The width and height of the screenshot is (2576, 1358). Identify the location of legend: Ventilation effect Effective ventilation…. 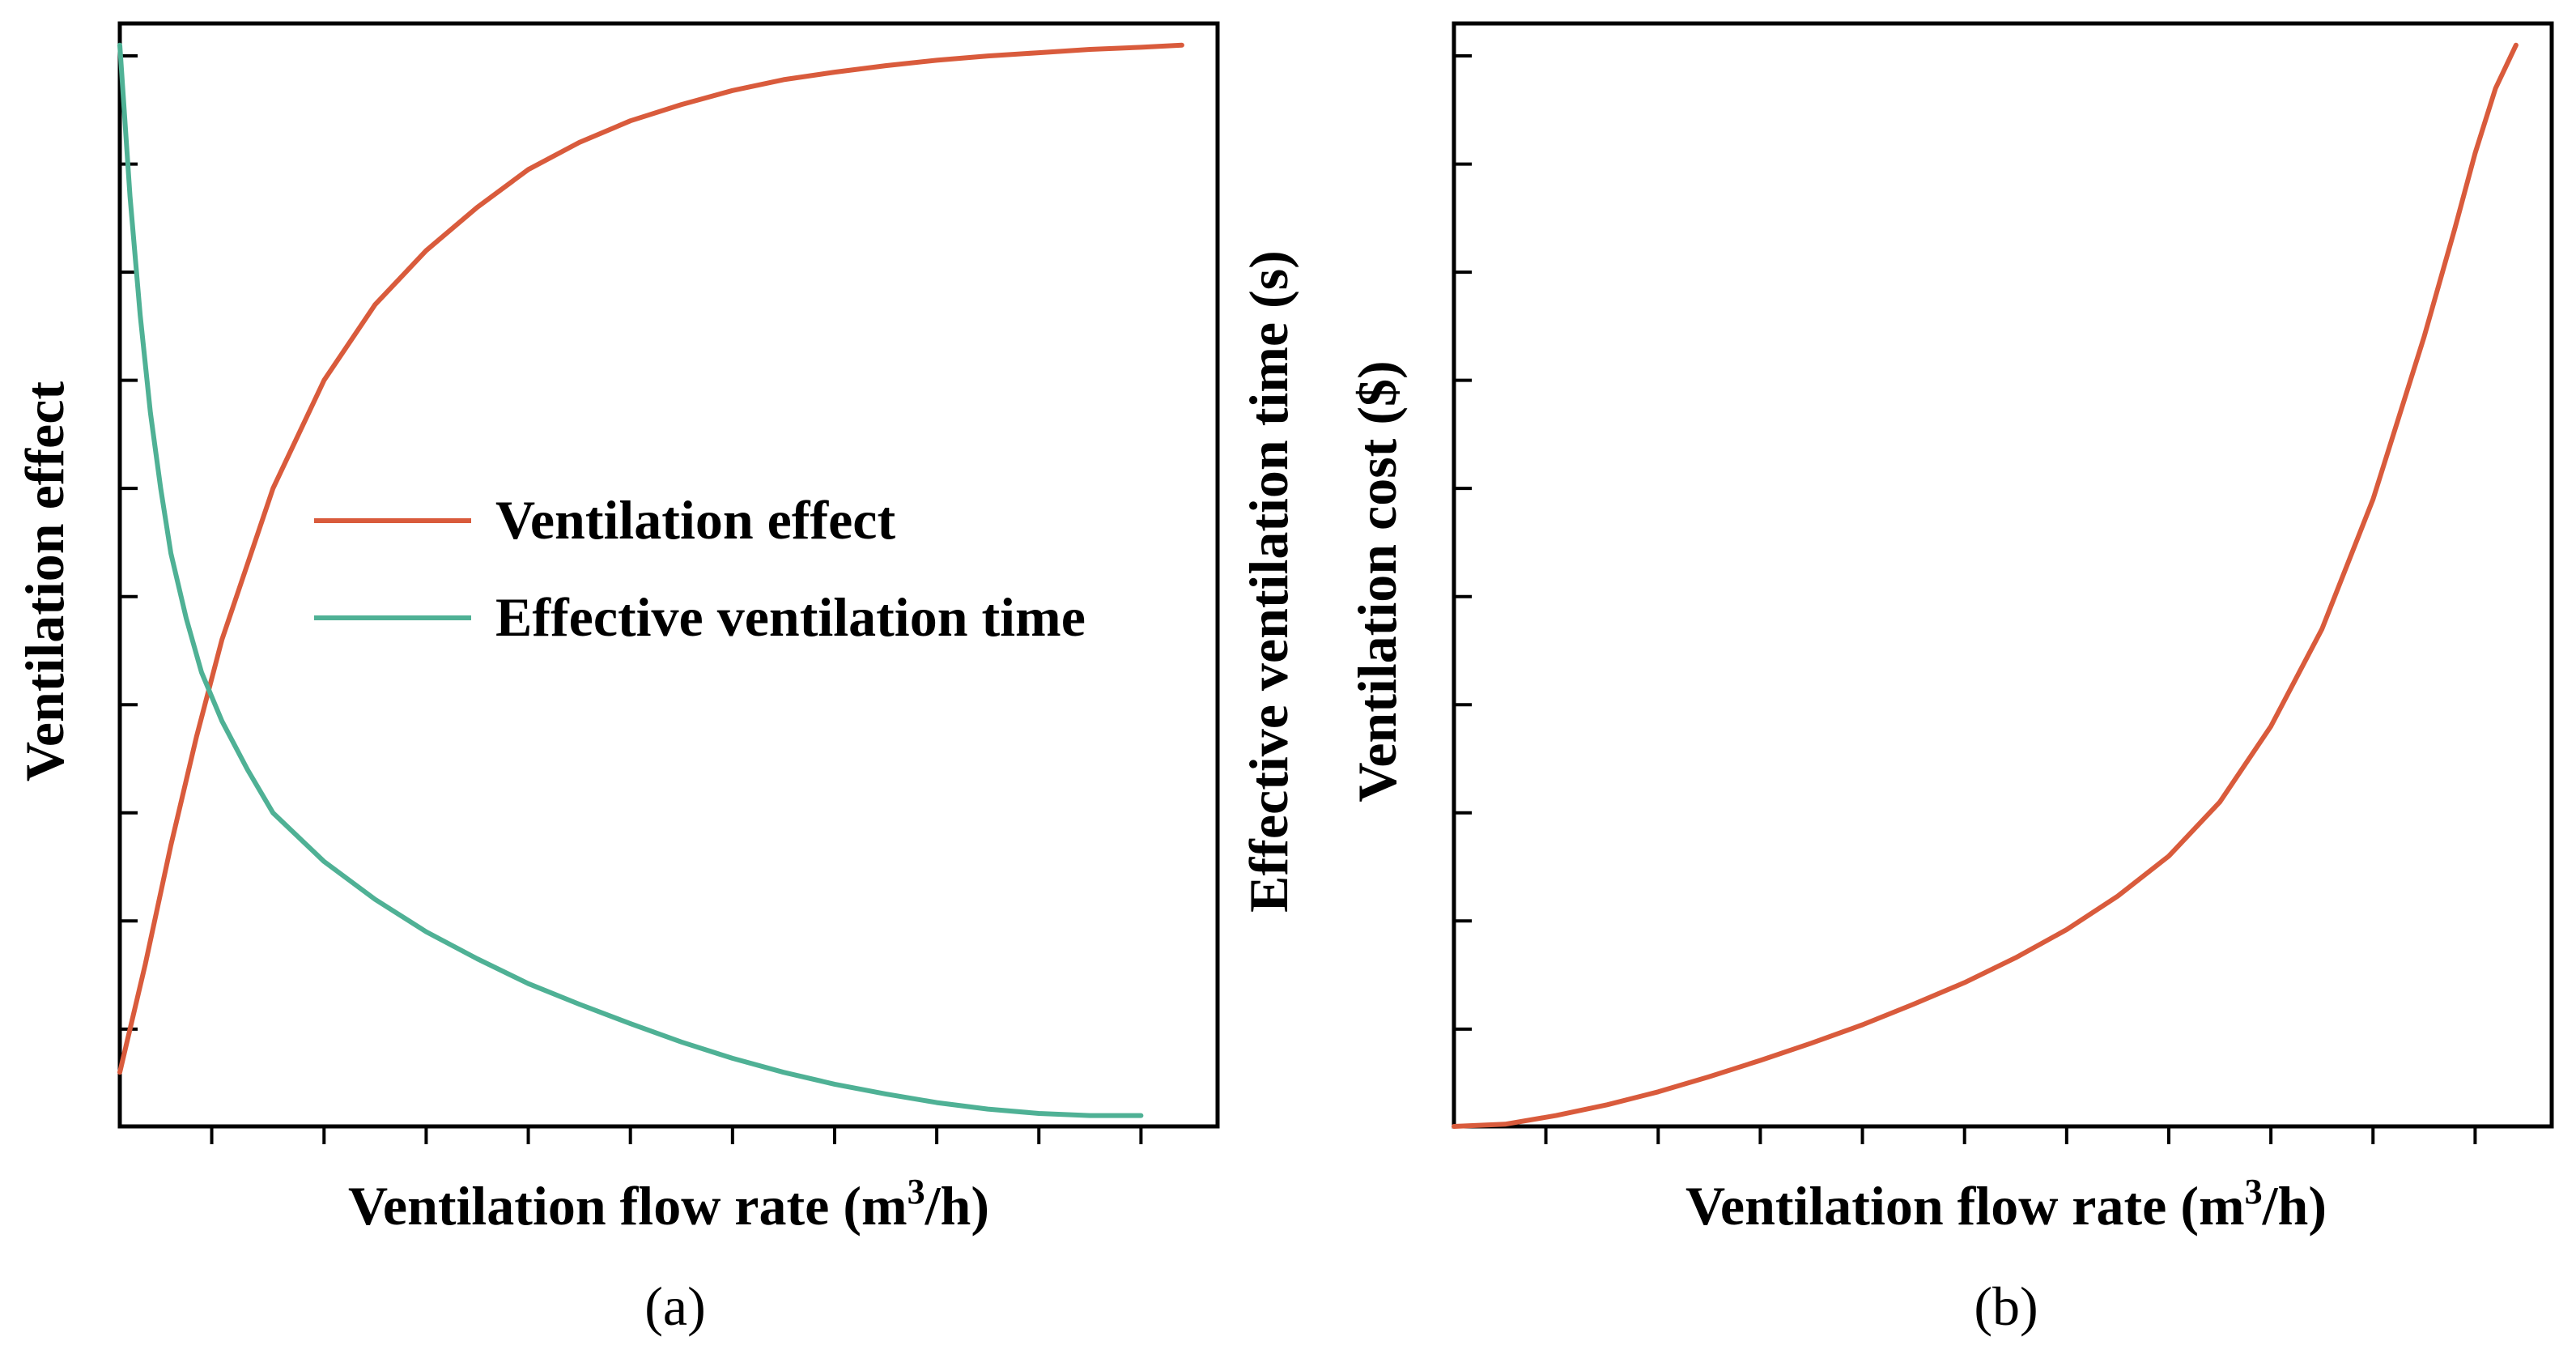
(700, 568).